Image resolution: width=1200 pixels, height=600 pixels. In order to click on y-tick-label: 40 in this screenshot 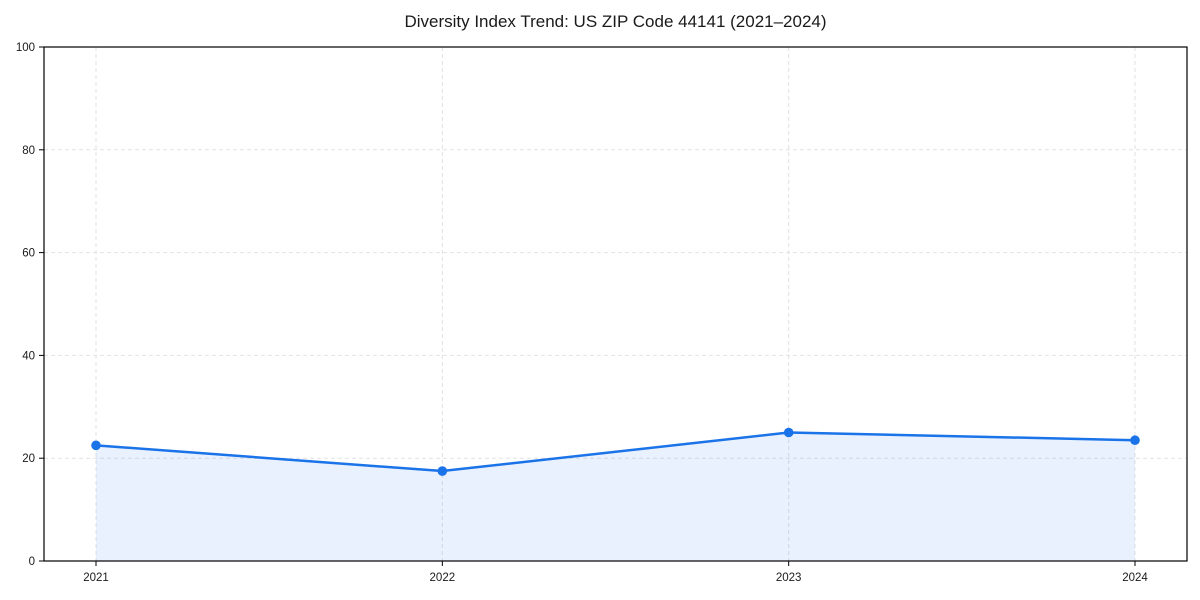, I will do `click(28, 356)`.